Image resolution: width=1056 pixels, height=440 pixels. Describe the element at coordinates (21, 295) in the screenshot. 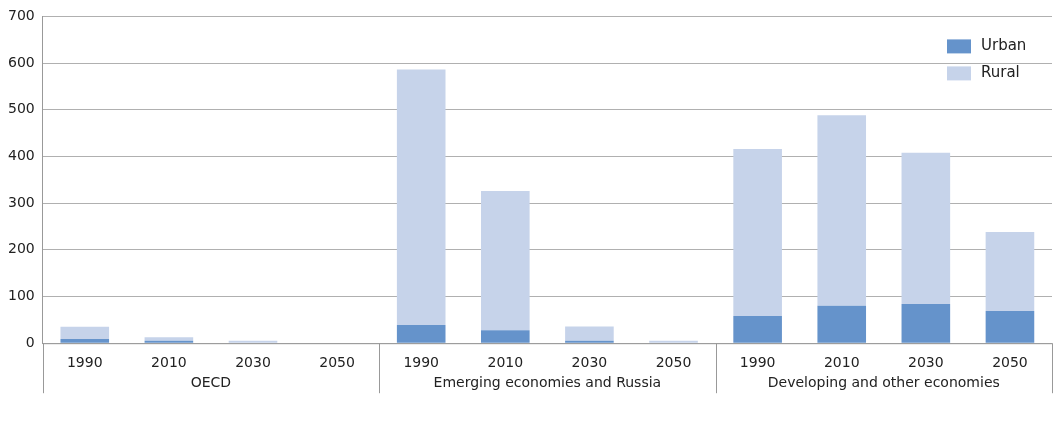

I see `y-tick-label: 100` at that location.